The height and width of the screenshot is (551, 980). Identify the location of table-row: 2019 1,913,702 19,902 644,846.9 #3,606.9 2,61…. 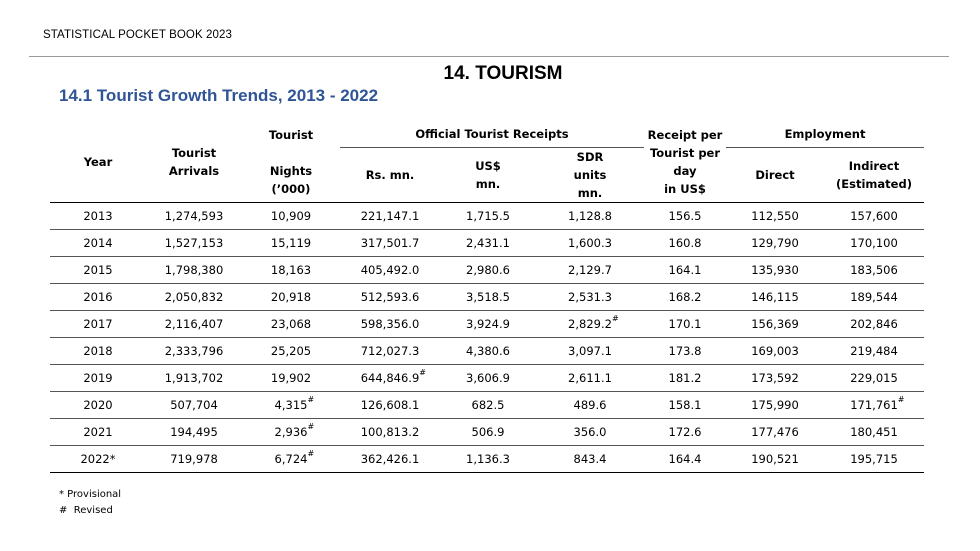
(487, 378).